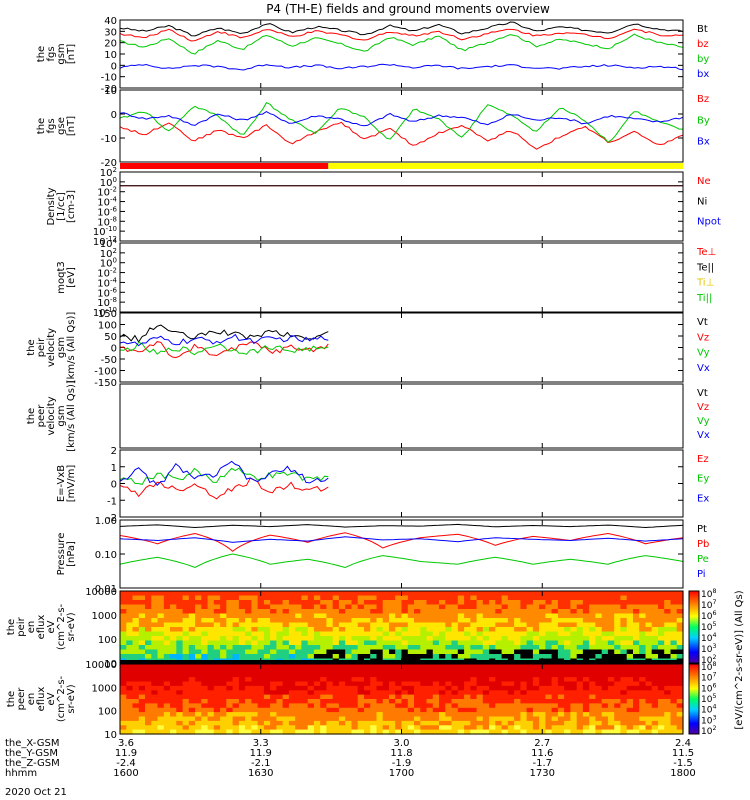  I want to click on legend-by: by, so click(703, 59).